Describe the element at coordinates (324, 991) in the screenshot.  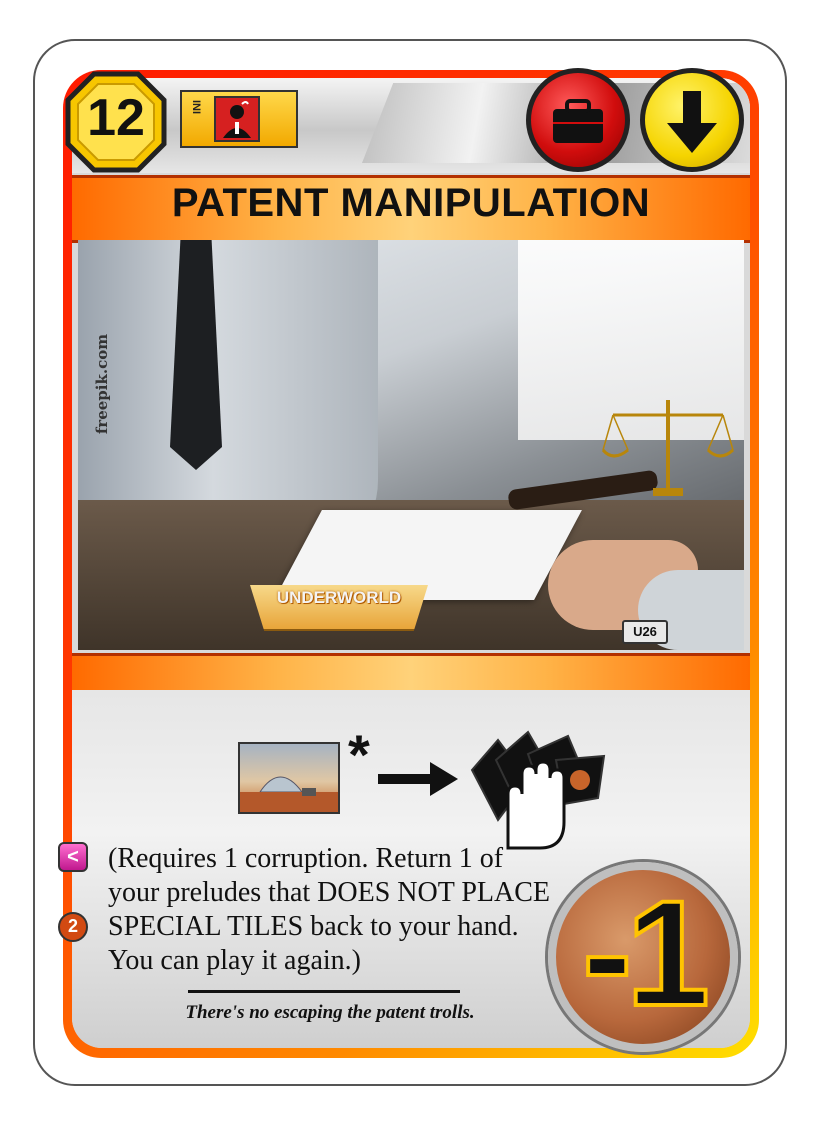
I see `flavor-divider` at that location.